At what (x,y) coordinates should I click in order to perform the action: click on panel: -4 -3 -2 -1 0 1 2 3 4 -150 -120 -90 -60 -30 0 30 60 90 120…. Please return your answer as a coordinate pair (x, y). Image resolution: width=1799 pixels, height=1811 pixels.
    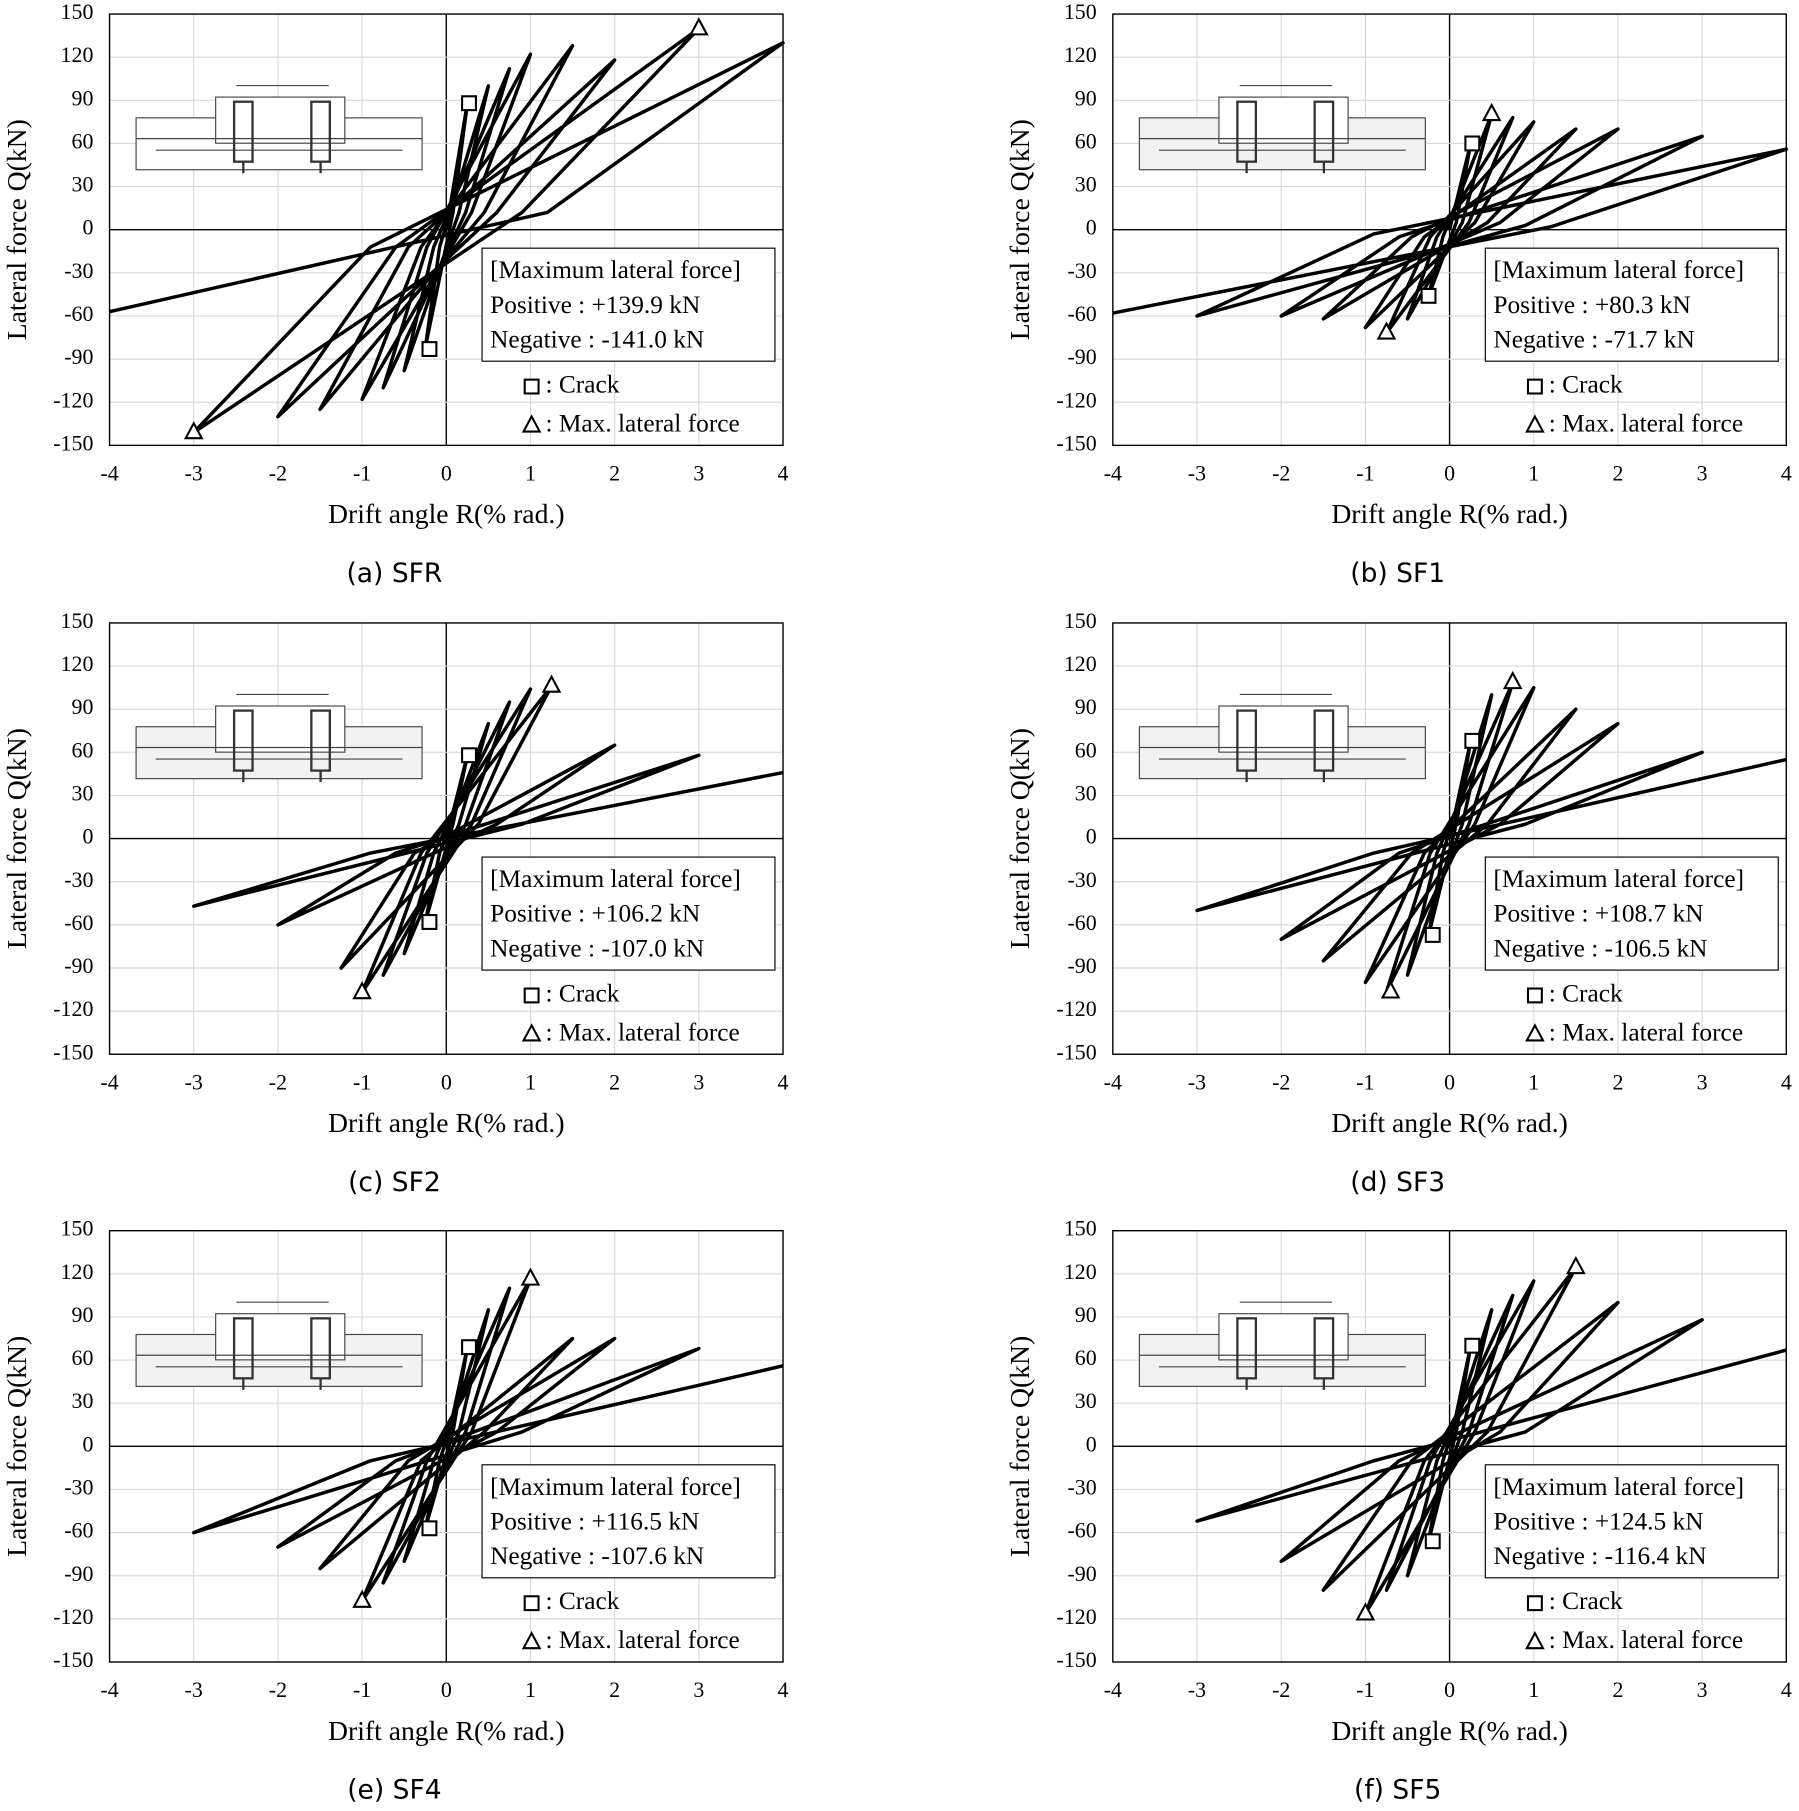
    Looking at the image, I should click on (1398, 1511).